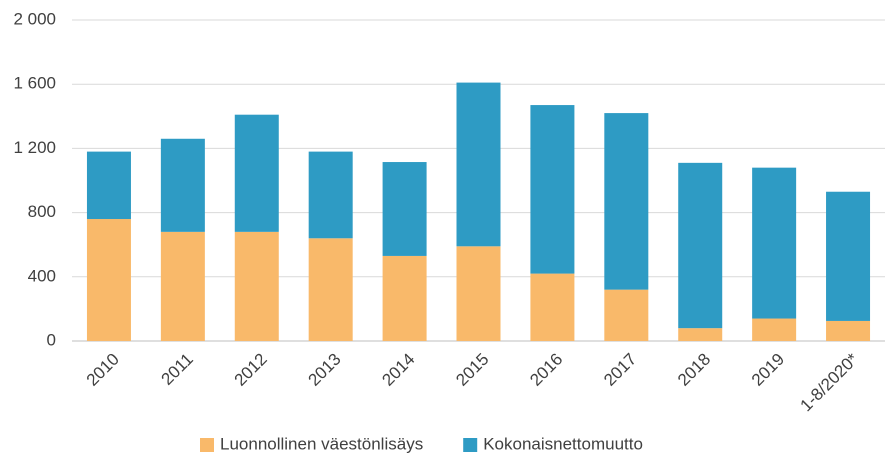  Describe the element at coordinates (42, 275) in the screenshot. I see `y-tick-label: 400` at that location.